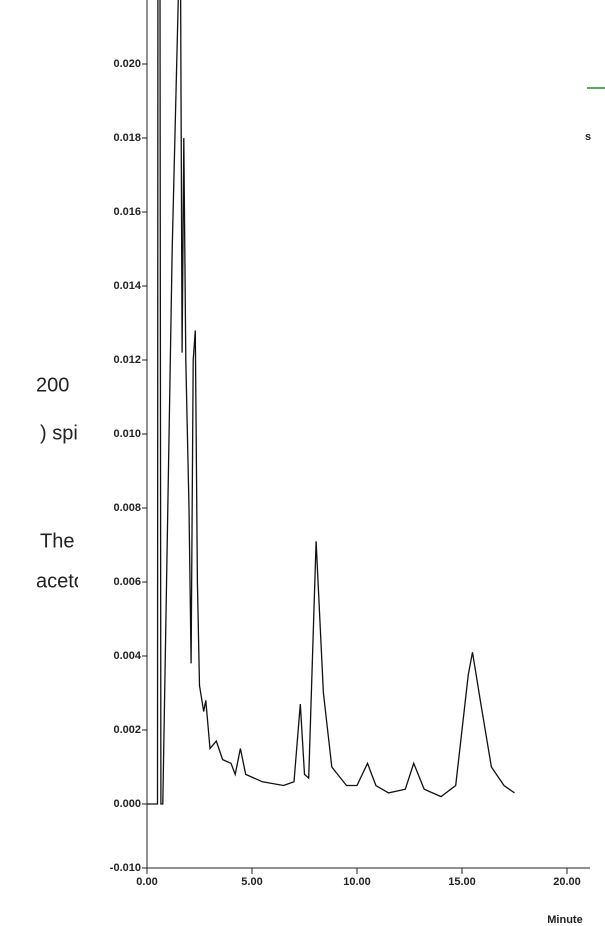 The image size is (605, 926). I want to click on text-fragment: s, so click(588, 137).